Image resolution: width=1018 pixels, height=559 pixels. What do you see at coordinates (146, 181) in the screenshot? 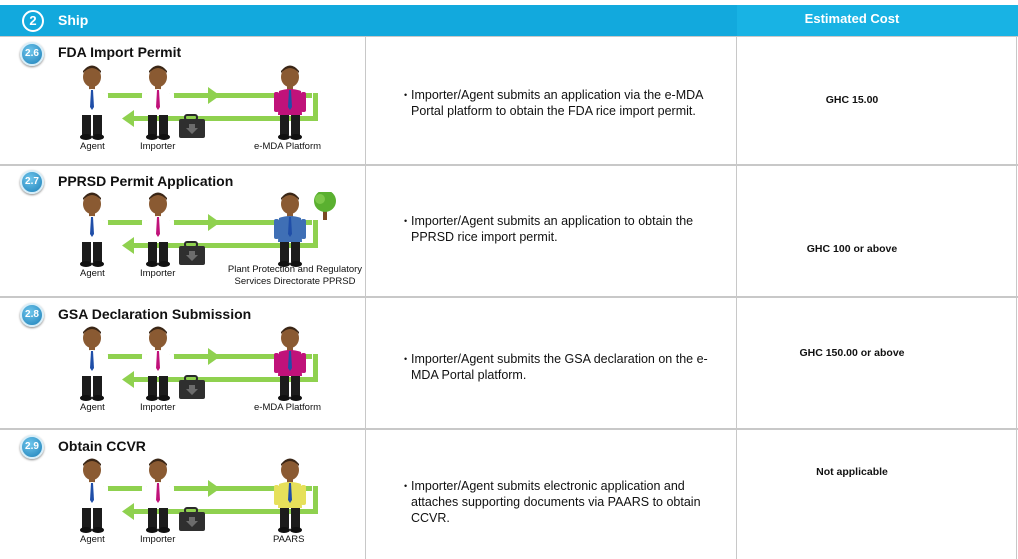
I see `step-title: PPRSD Permit Application` at bounding box center [146, 181].